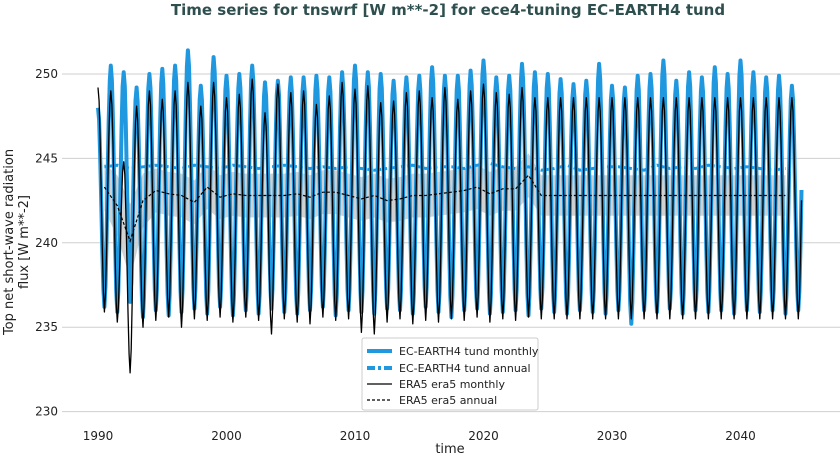 The height and width of the screenshot is (457, 840). What do you see at coordinates (226, 436) in the screenshot?
I see `x-tick-label: 2000` at bounding box center [226, 436].